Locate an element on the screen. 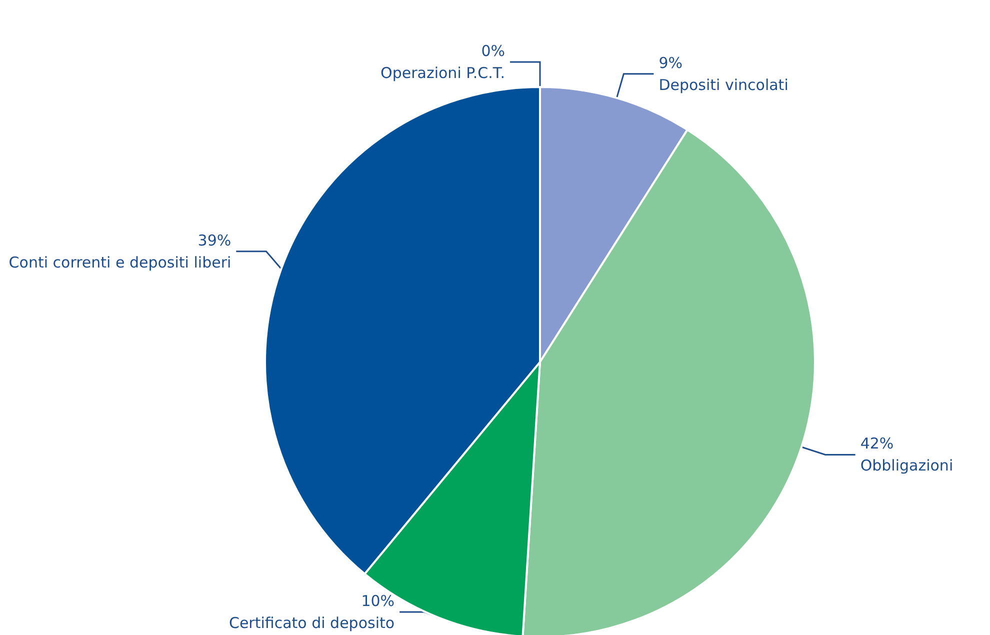 The width and height of the screenshot is (990, 635). text: 0% is located at coordinates (493, 51).